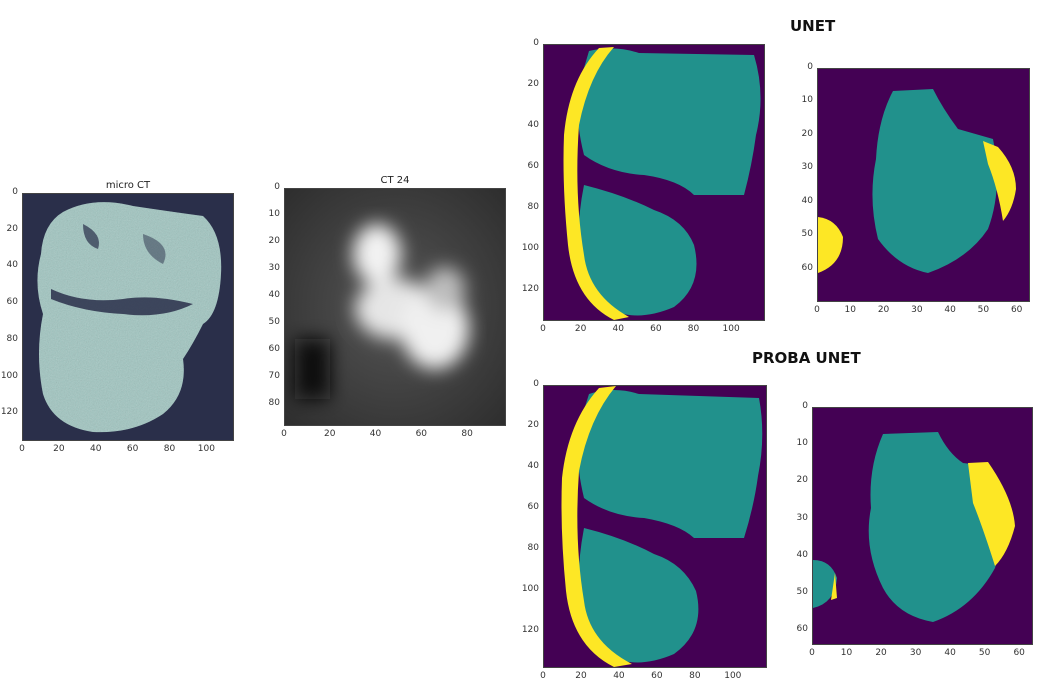 The height and width of the screenshot is (699, 1048). What do you see at coordinates (950, 310) in the screenshot?
I see `unet_small-xtick: 40` at bounding box center [950, 310].